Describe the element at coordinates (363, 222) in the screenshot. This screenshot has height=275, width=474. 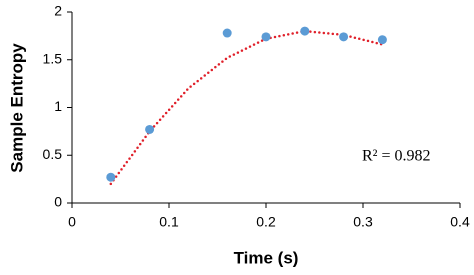
I see `x-tick-label: 0.3` at that location.